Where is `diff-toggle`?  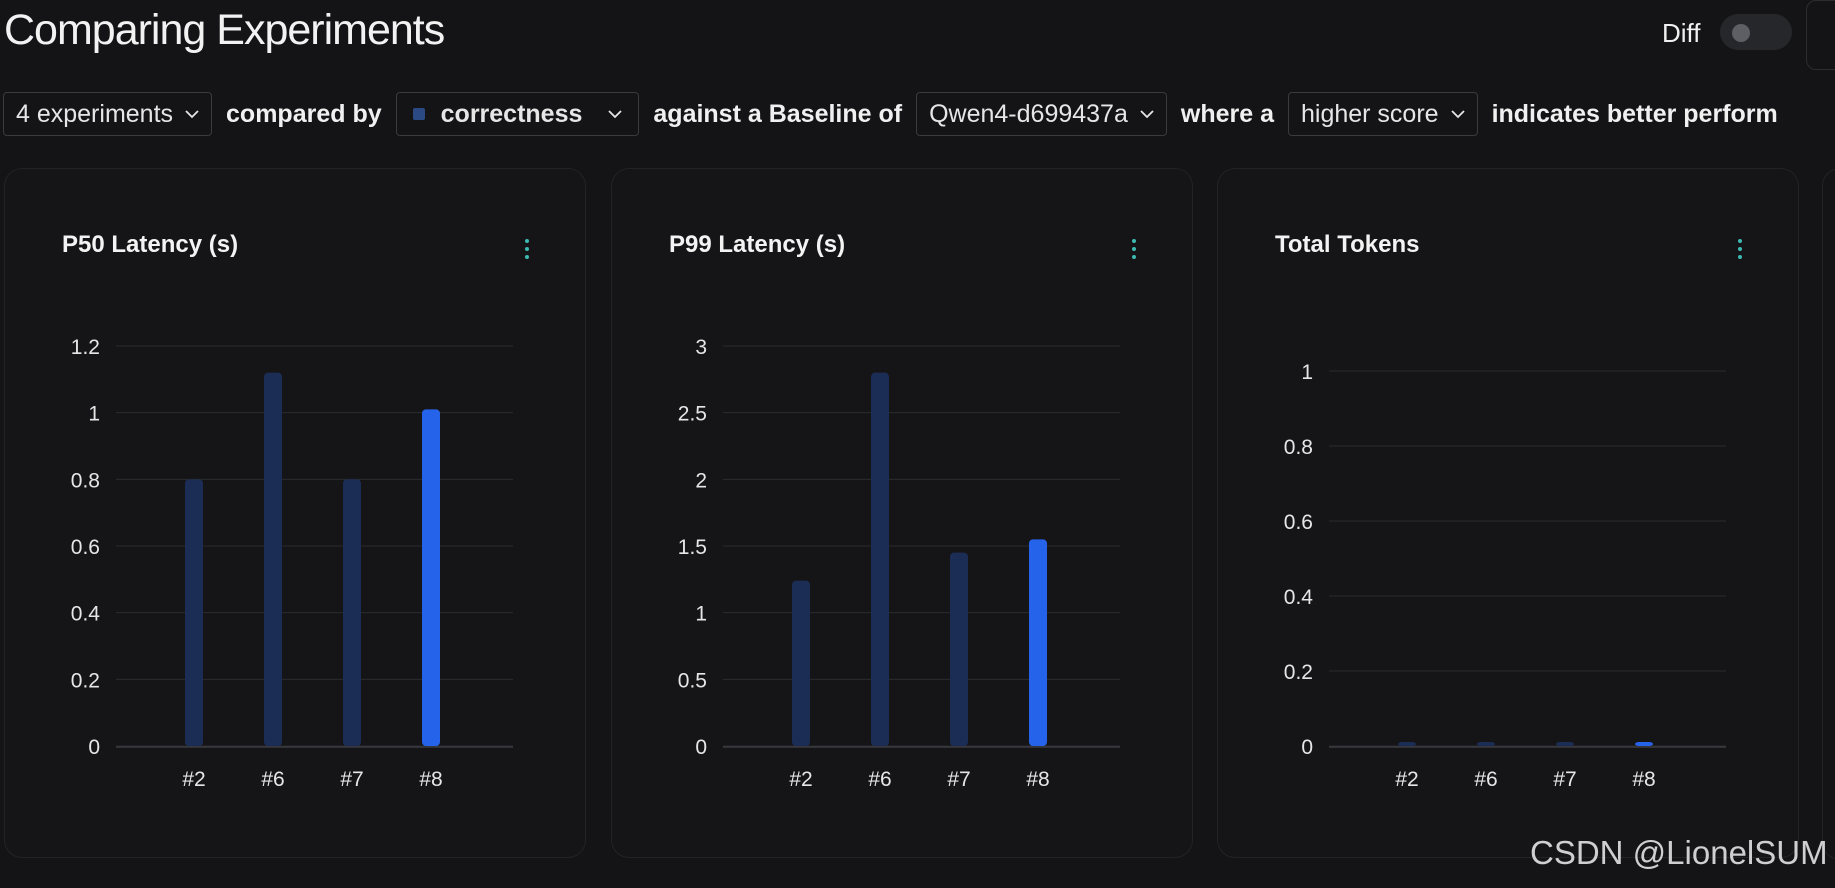
diff-toggle is located at coordinates (1756, 32).